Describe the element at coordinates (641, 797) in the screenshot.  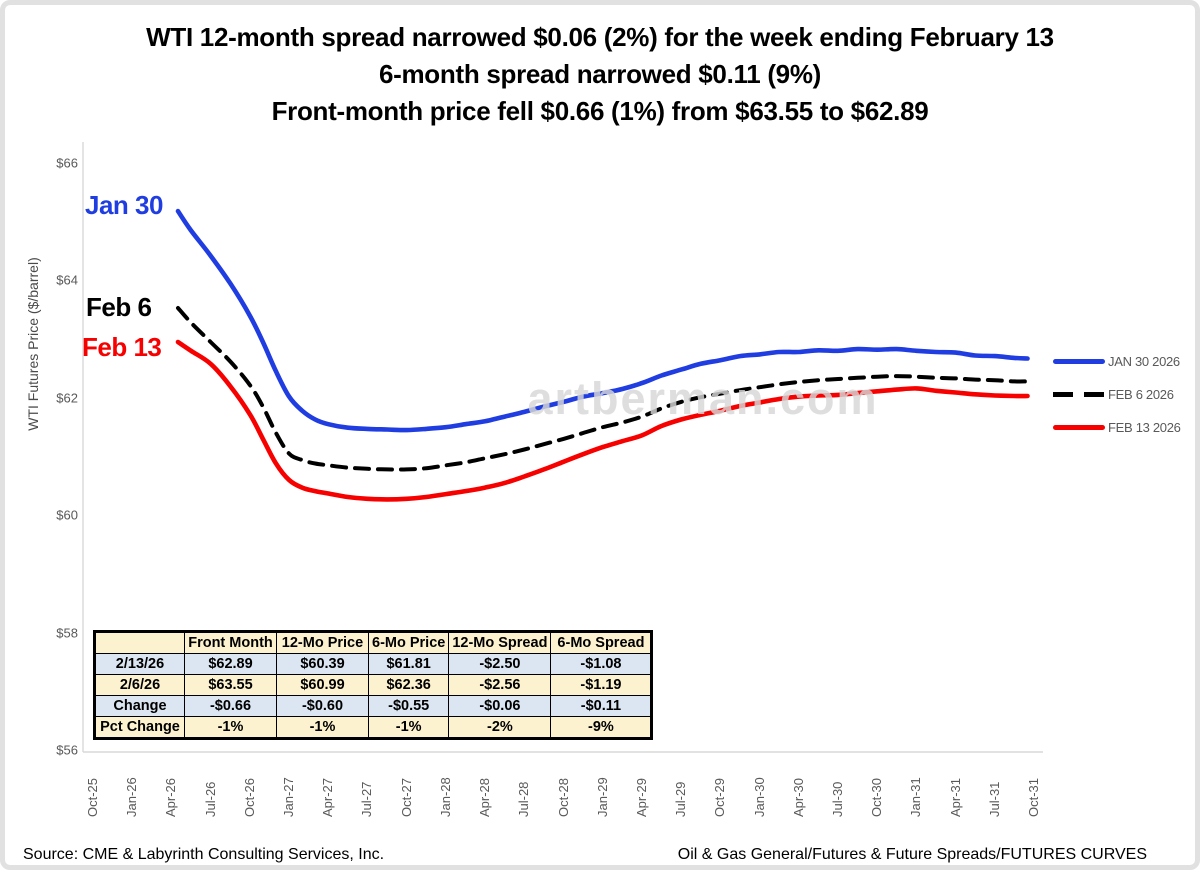
I see `x-tick-label: Apr-29` at that location.